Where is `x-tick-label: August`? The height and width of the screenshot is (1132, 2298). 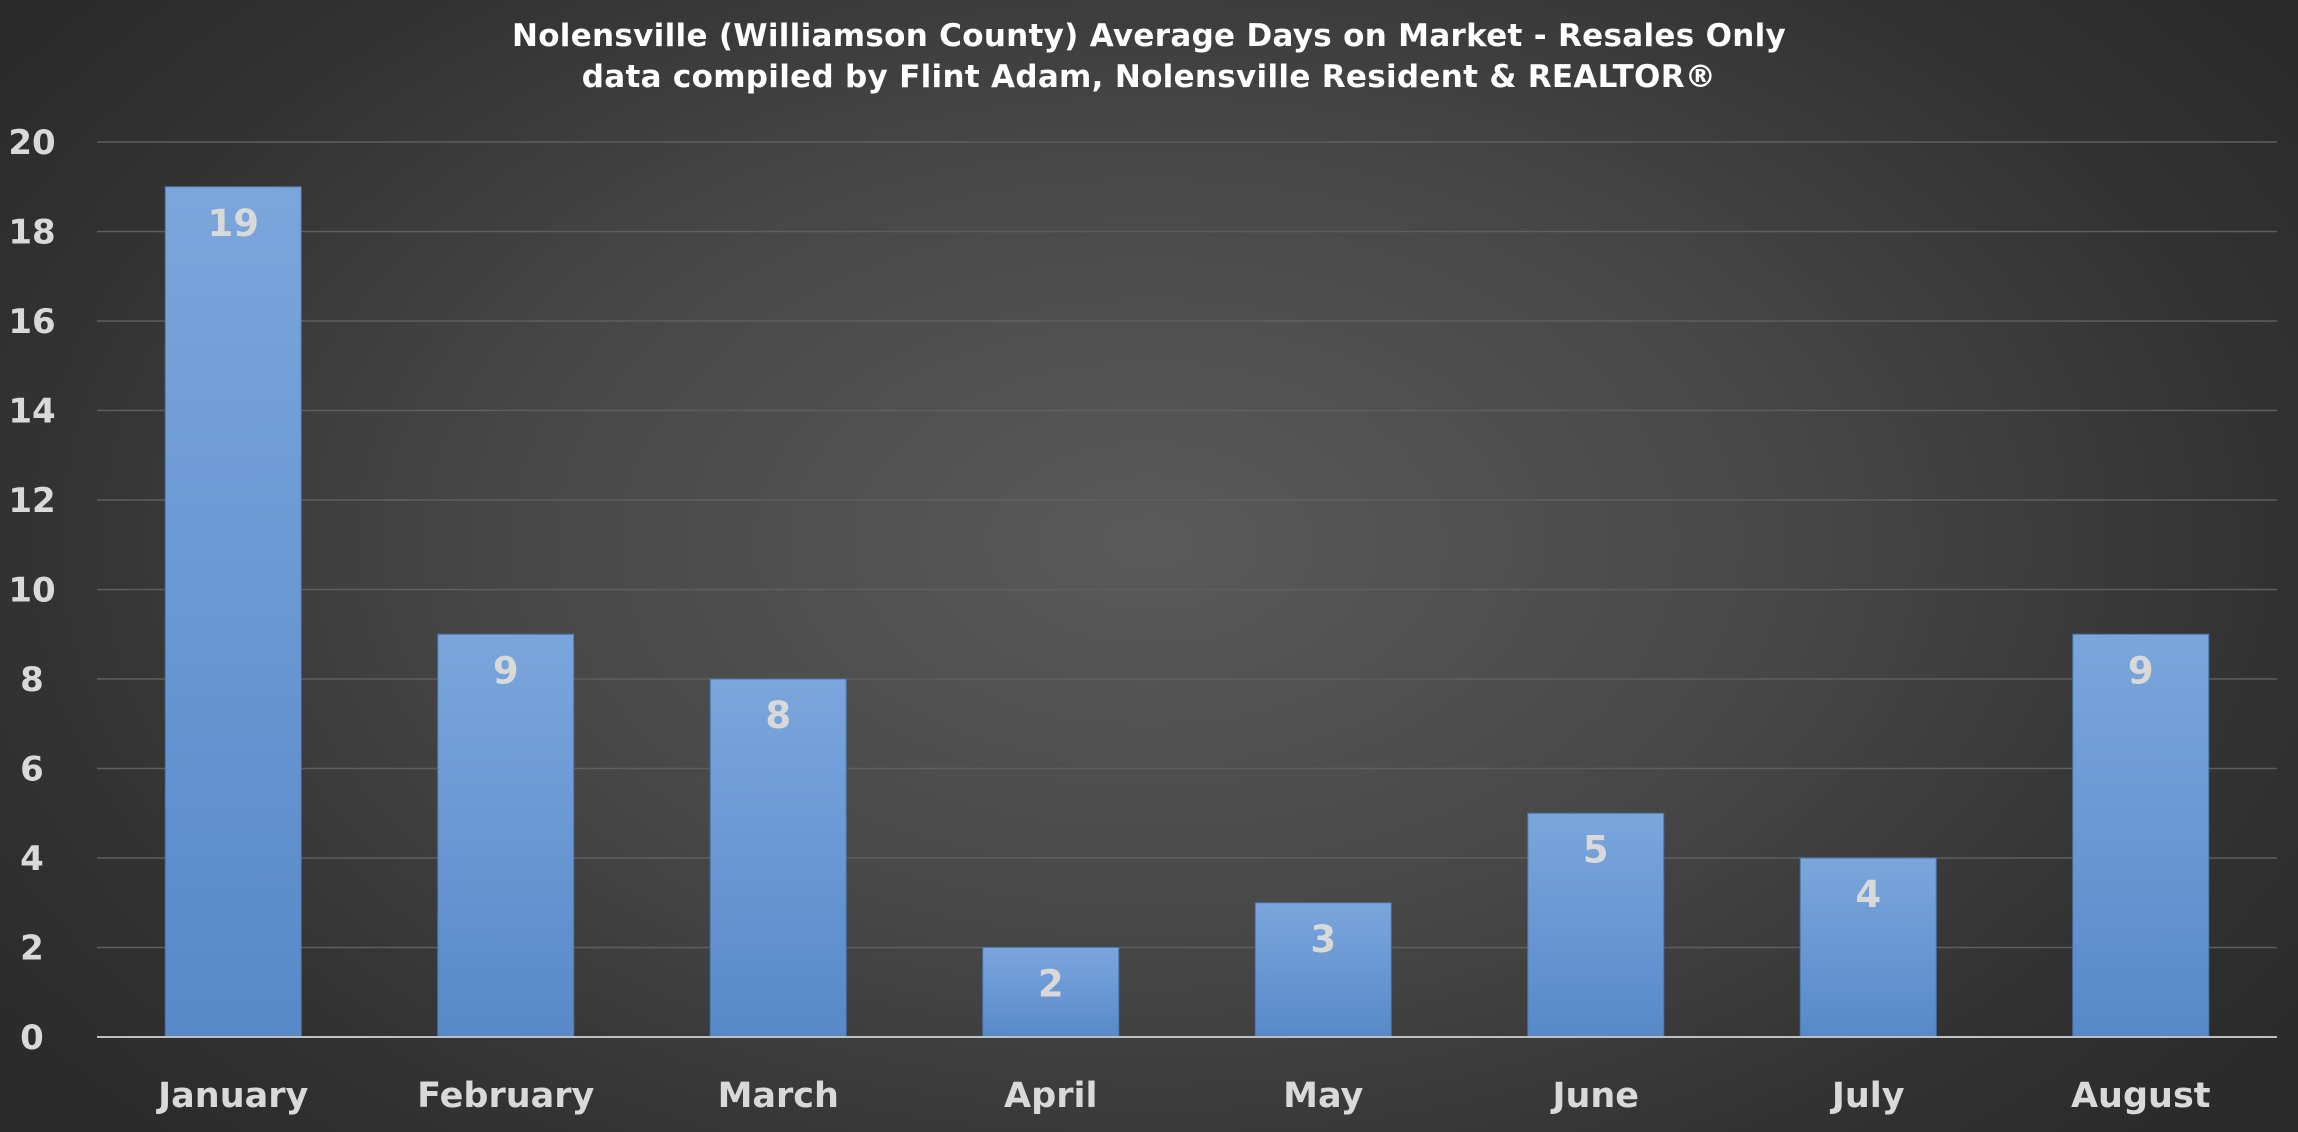
x-tick-label: August is located at coordinates (2141, 1096).